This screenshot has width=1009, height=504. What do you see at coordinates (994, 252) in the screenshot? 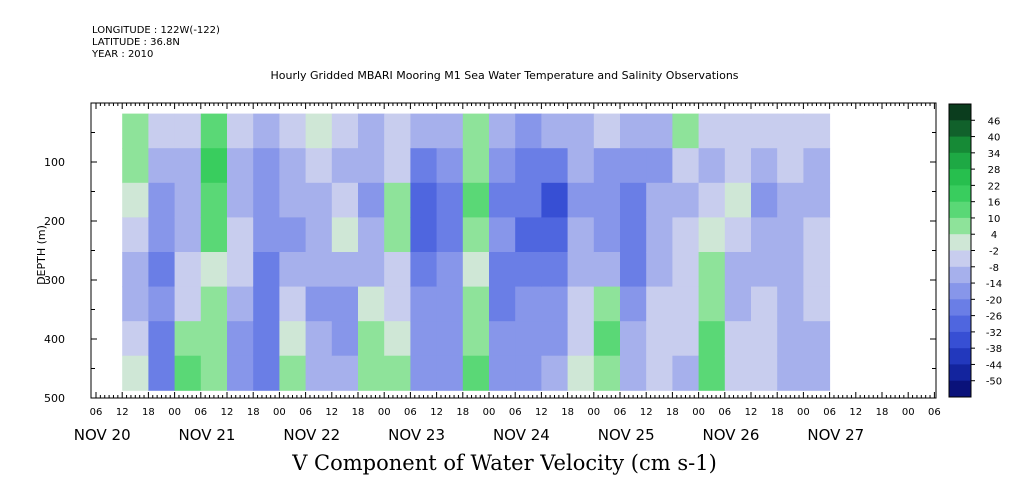
I see `colorbar-label: -2` at bounding box center [994, 252].